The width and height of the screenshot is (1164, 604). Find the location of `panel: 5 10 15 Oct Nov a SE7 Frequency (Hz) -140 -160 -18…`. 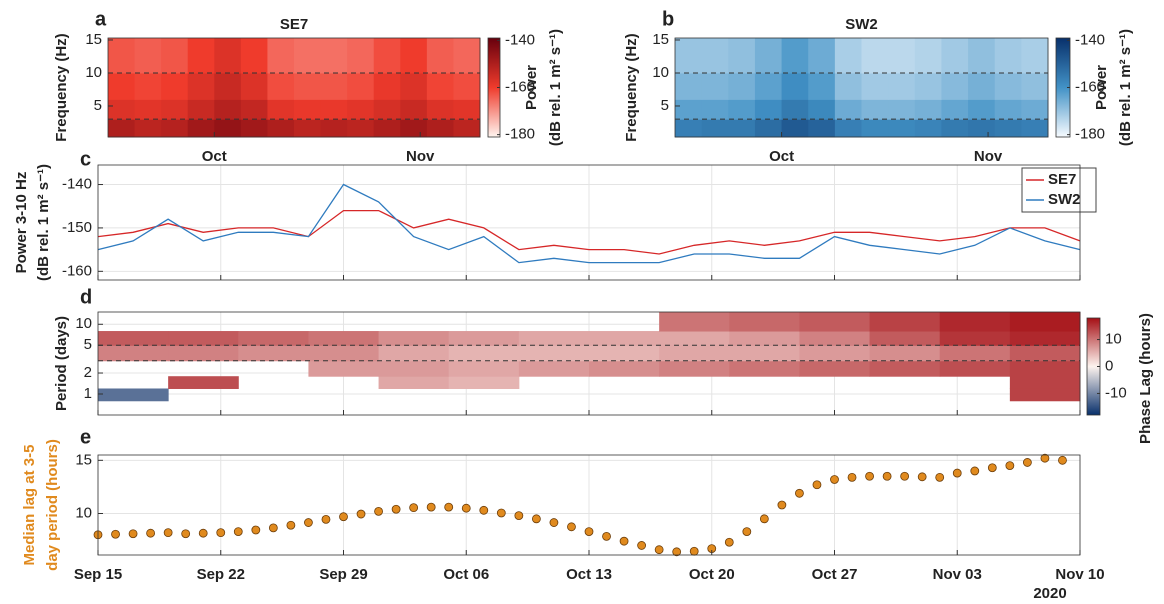

panel: 5 10 15 Oct Nov a SE7 Frequency (Hz) -140 -160 -18… is located at coordinates (308, 86).